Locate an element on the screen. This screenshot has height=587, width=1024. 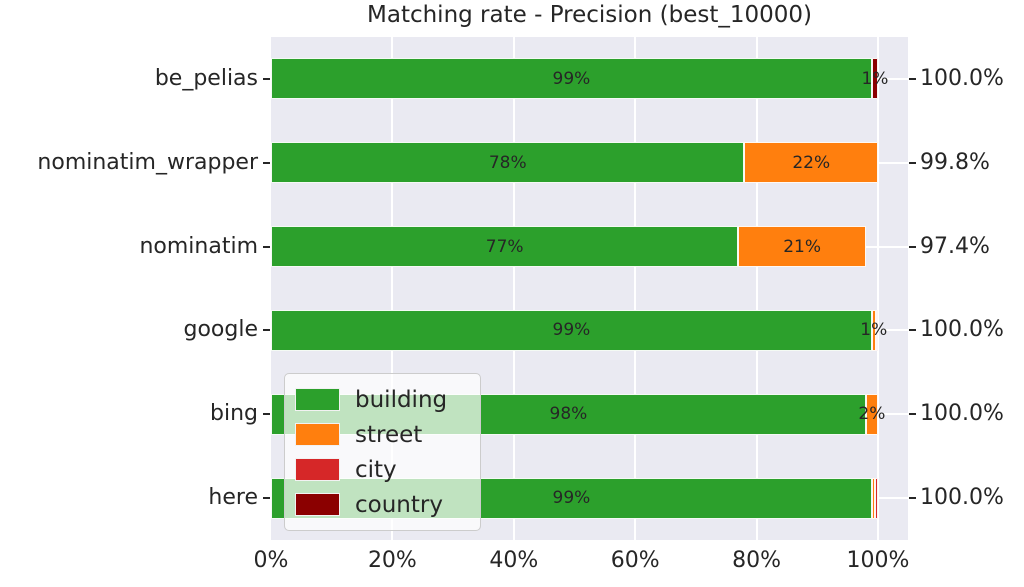
bar-value-label-be_pelias-building: 99% is located at coordinates (571, 78).